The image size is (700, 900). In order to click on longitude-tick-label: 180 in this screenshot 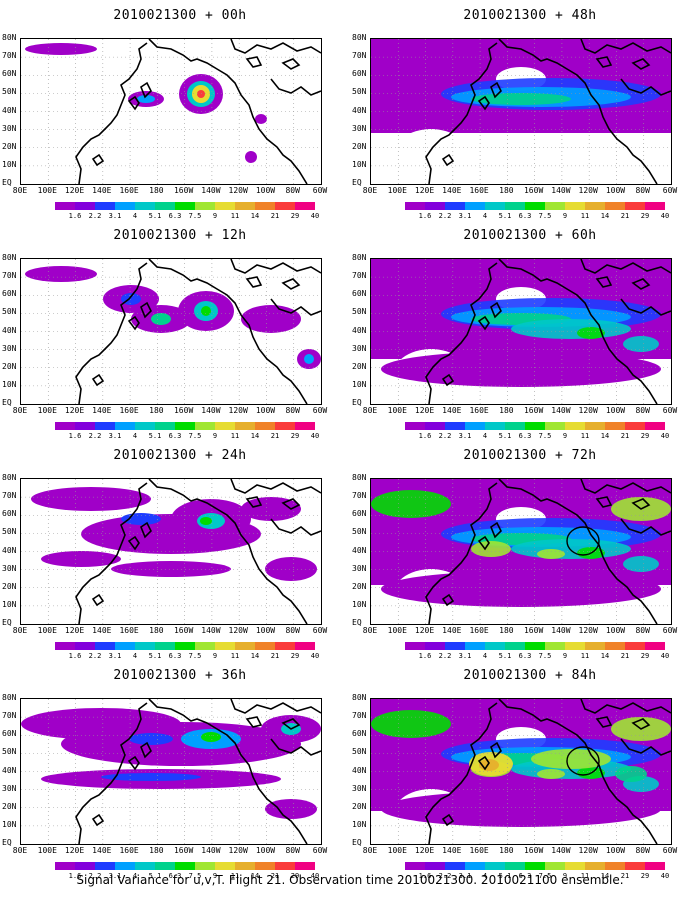, I will do `click(156, 630)`.